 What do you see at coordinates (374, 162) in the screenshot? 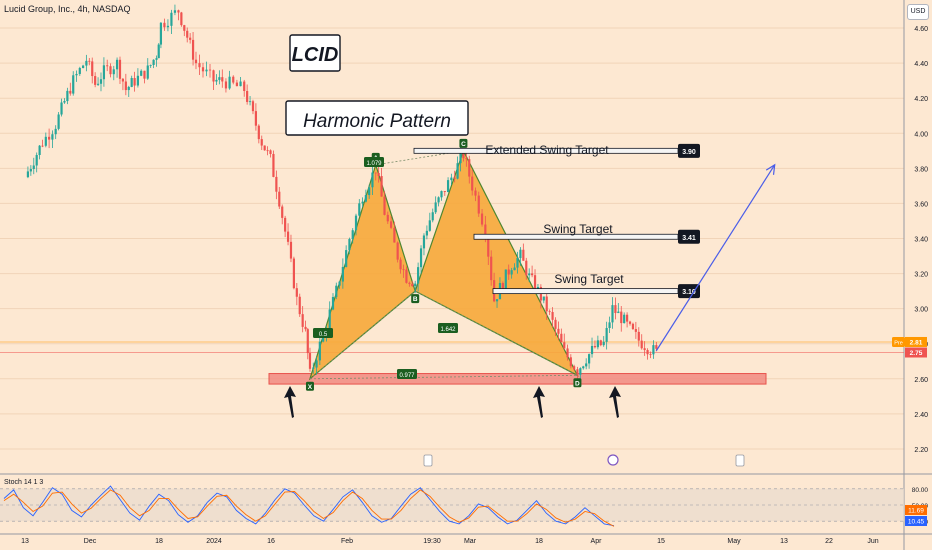
I see `ratio-label-box` at bounding box center [374, 162].